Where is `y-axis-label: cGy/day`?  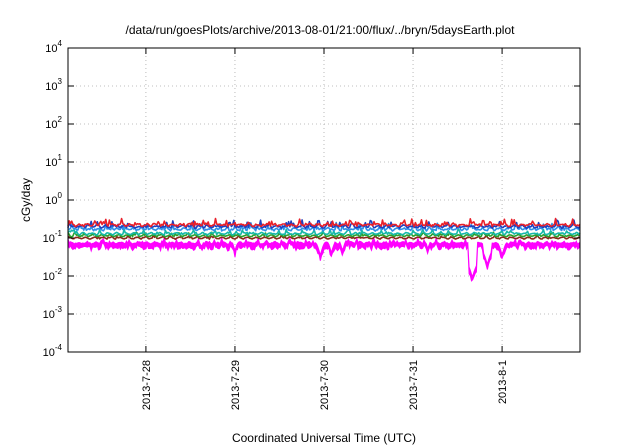
y-axis-label: cGy/day is located at coordinates (26, 200).